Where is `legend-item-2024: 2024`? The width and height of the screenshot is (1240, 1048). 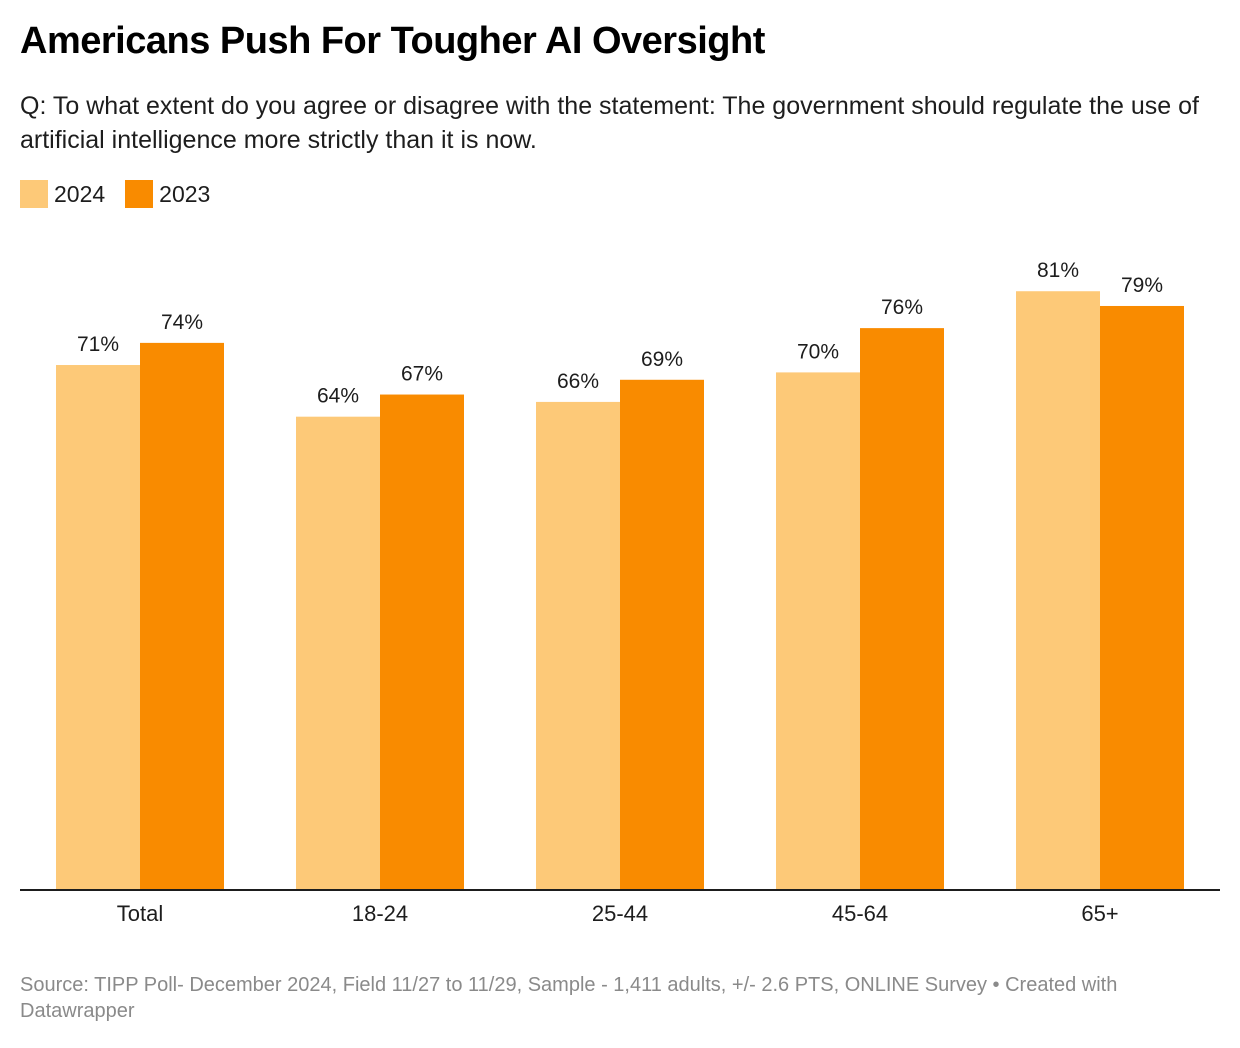 legend-item-2024: 2024 is located at coordinates (62, 194).